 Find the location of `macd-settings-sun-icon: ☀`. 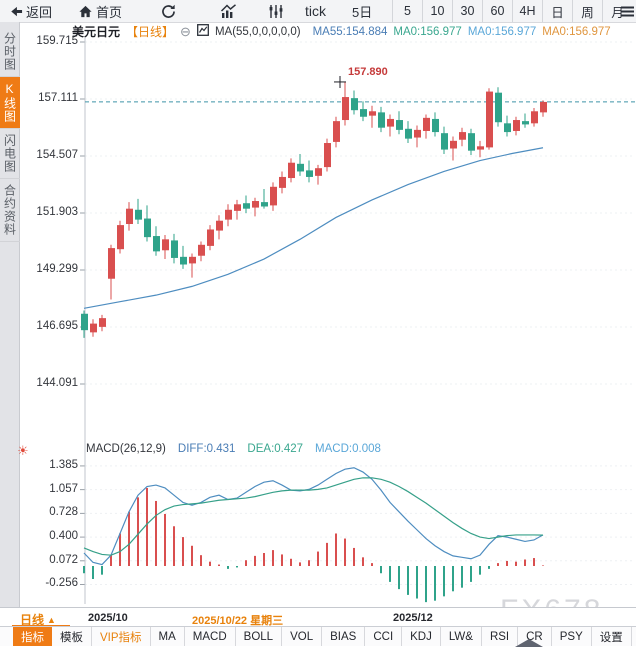

macd-settings-sun-icon: ☀ is located at coordinates (23, 450).